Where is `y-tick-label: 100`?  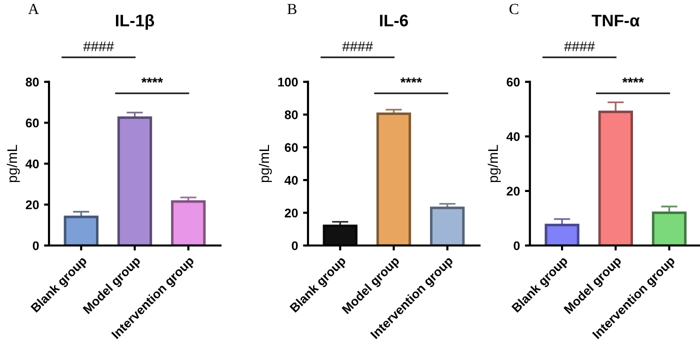
y-tick-label: 100 is located at coordinates (288, 82).